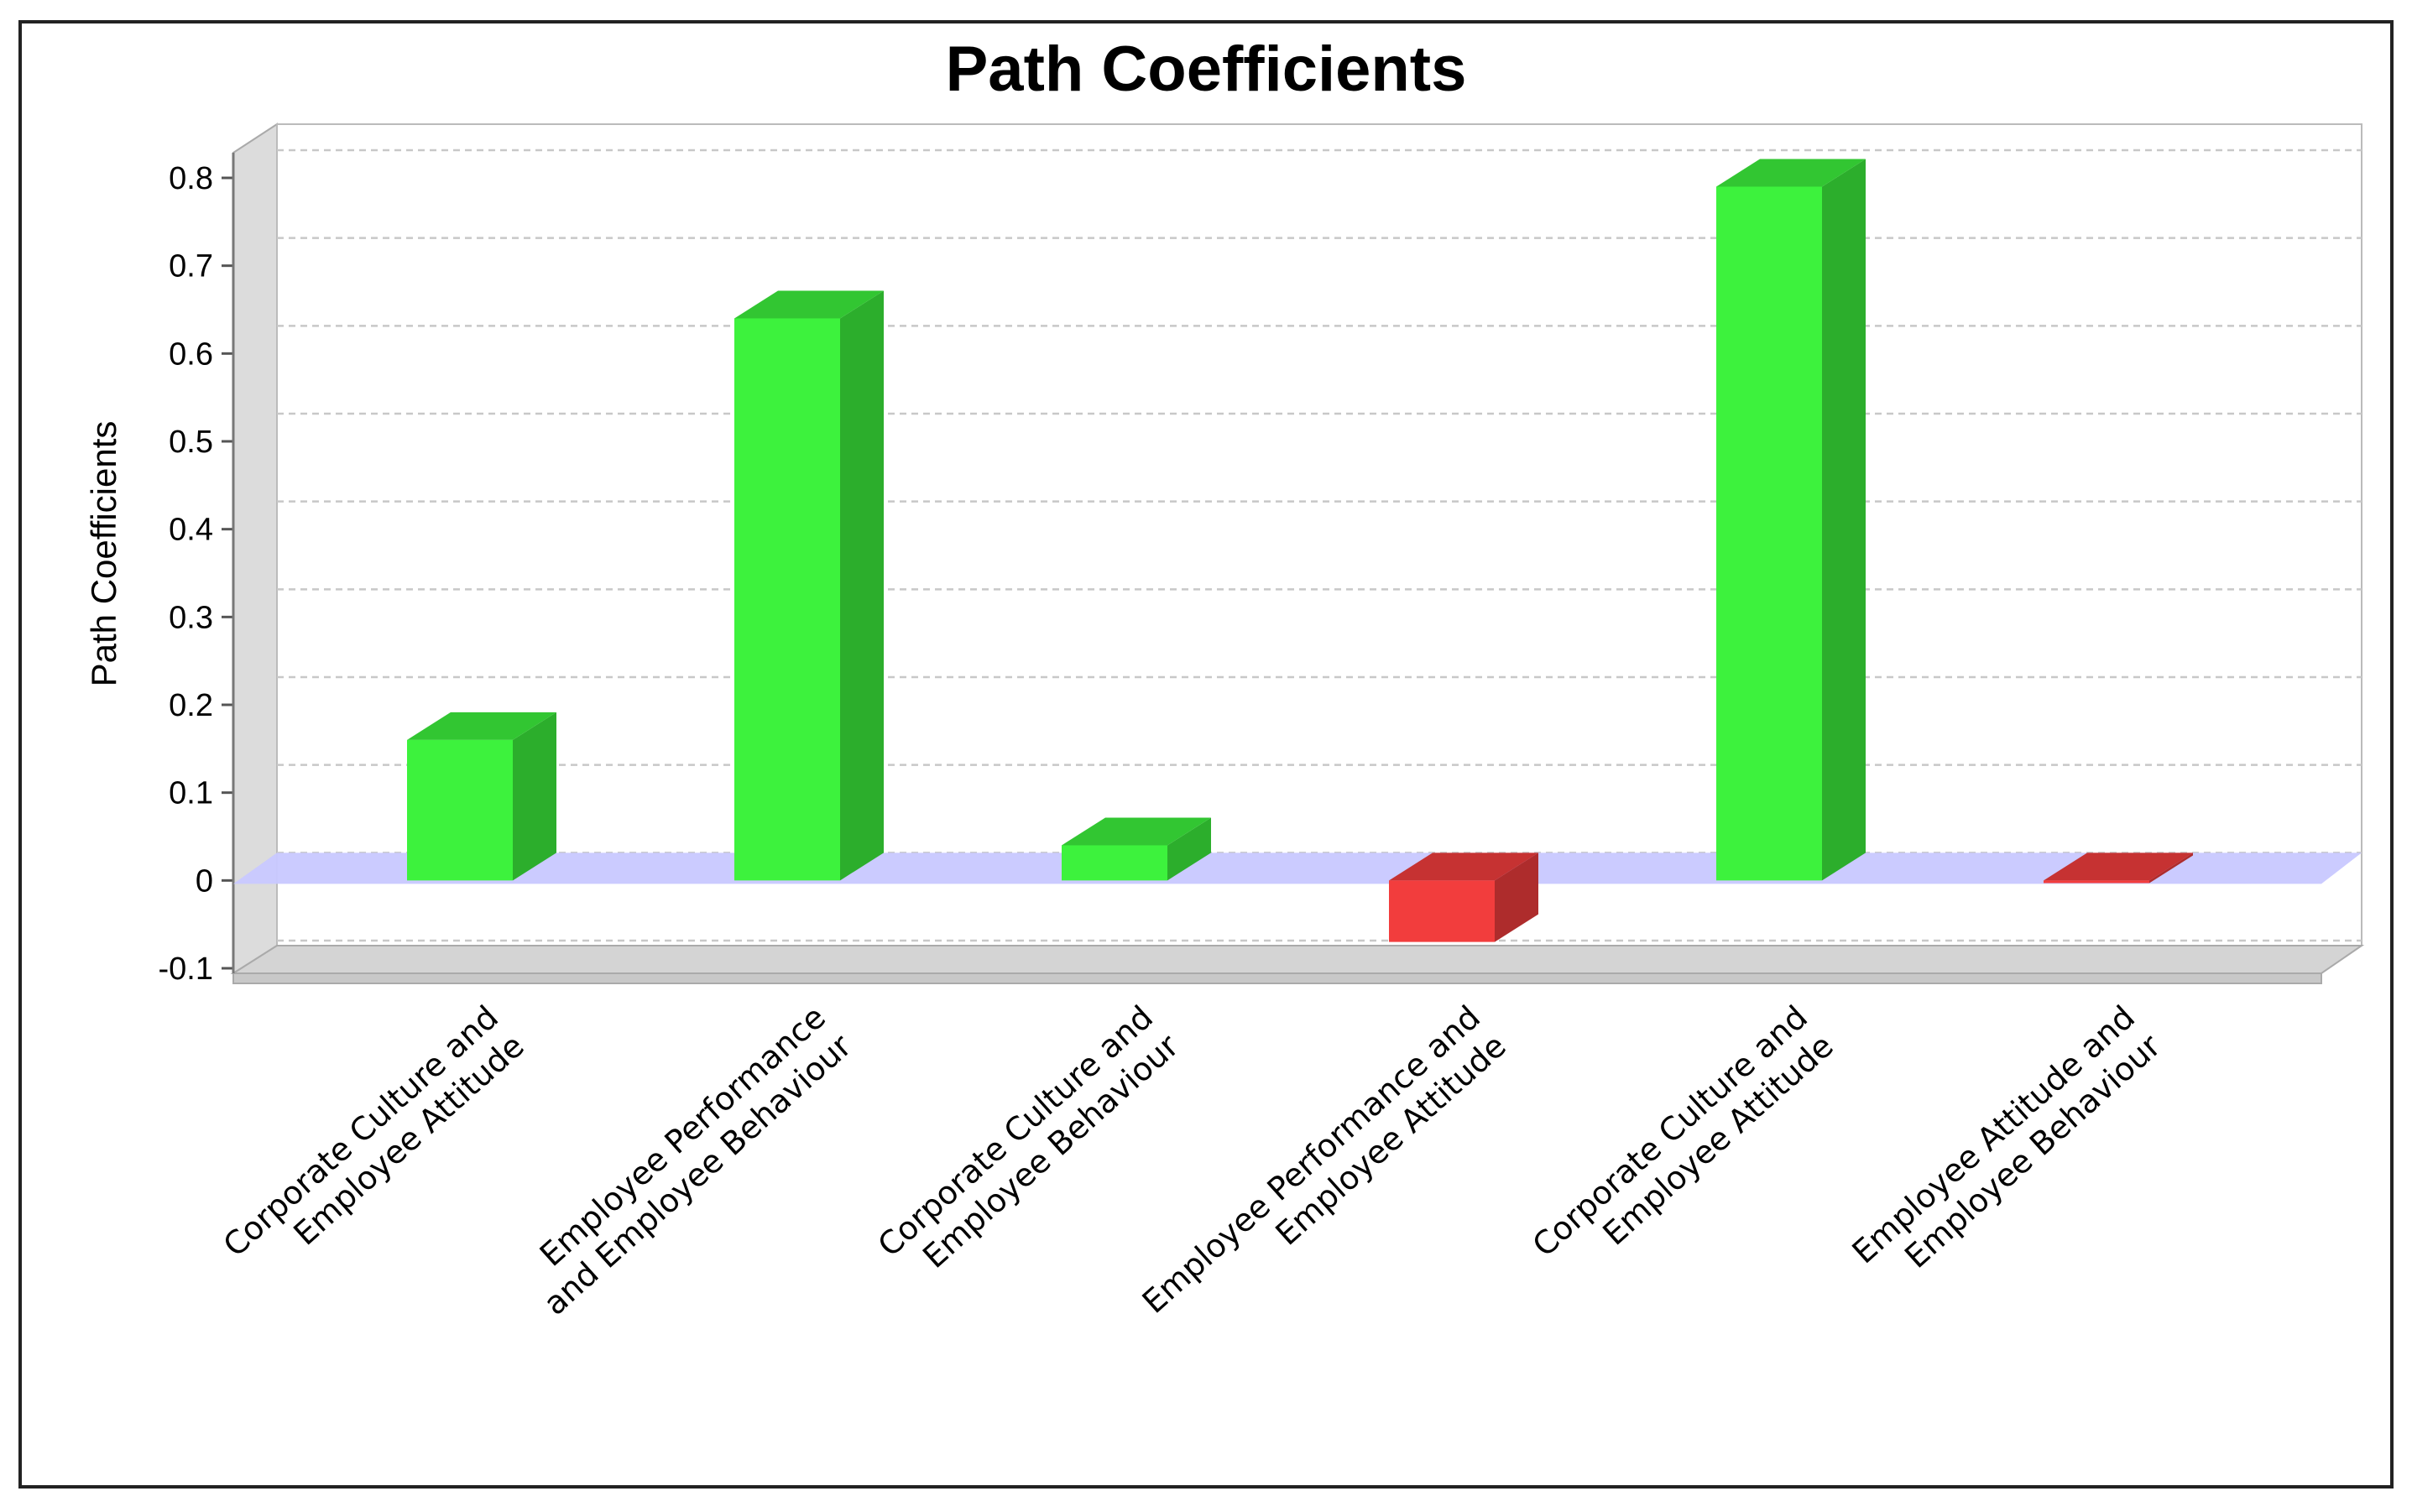  What do you see at coordinates (1297, 959) in the screenshot?
I see `floor` at bounding box center [1297, 959].